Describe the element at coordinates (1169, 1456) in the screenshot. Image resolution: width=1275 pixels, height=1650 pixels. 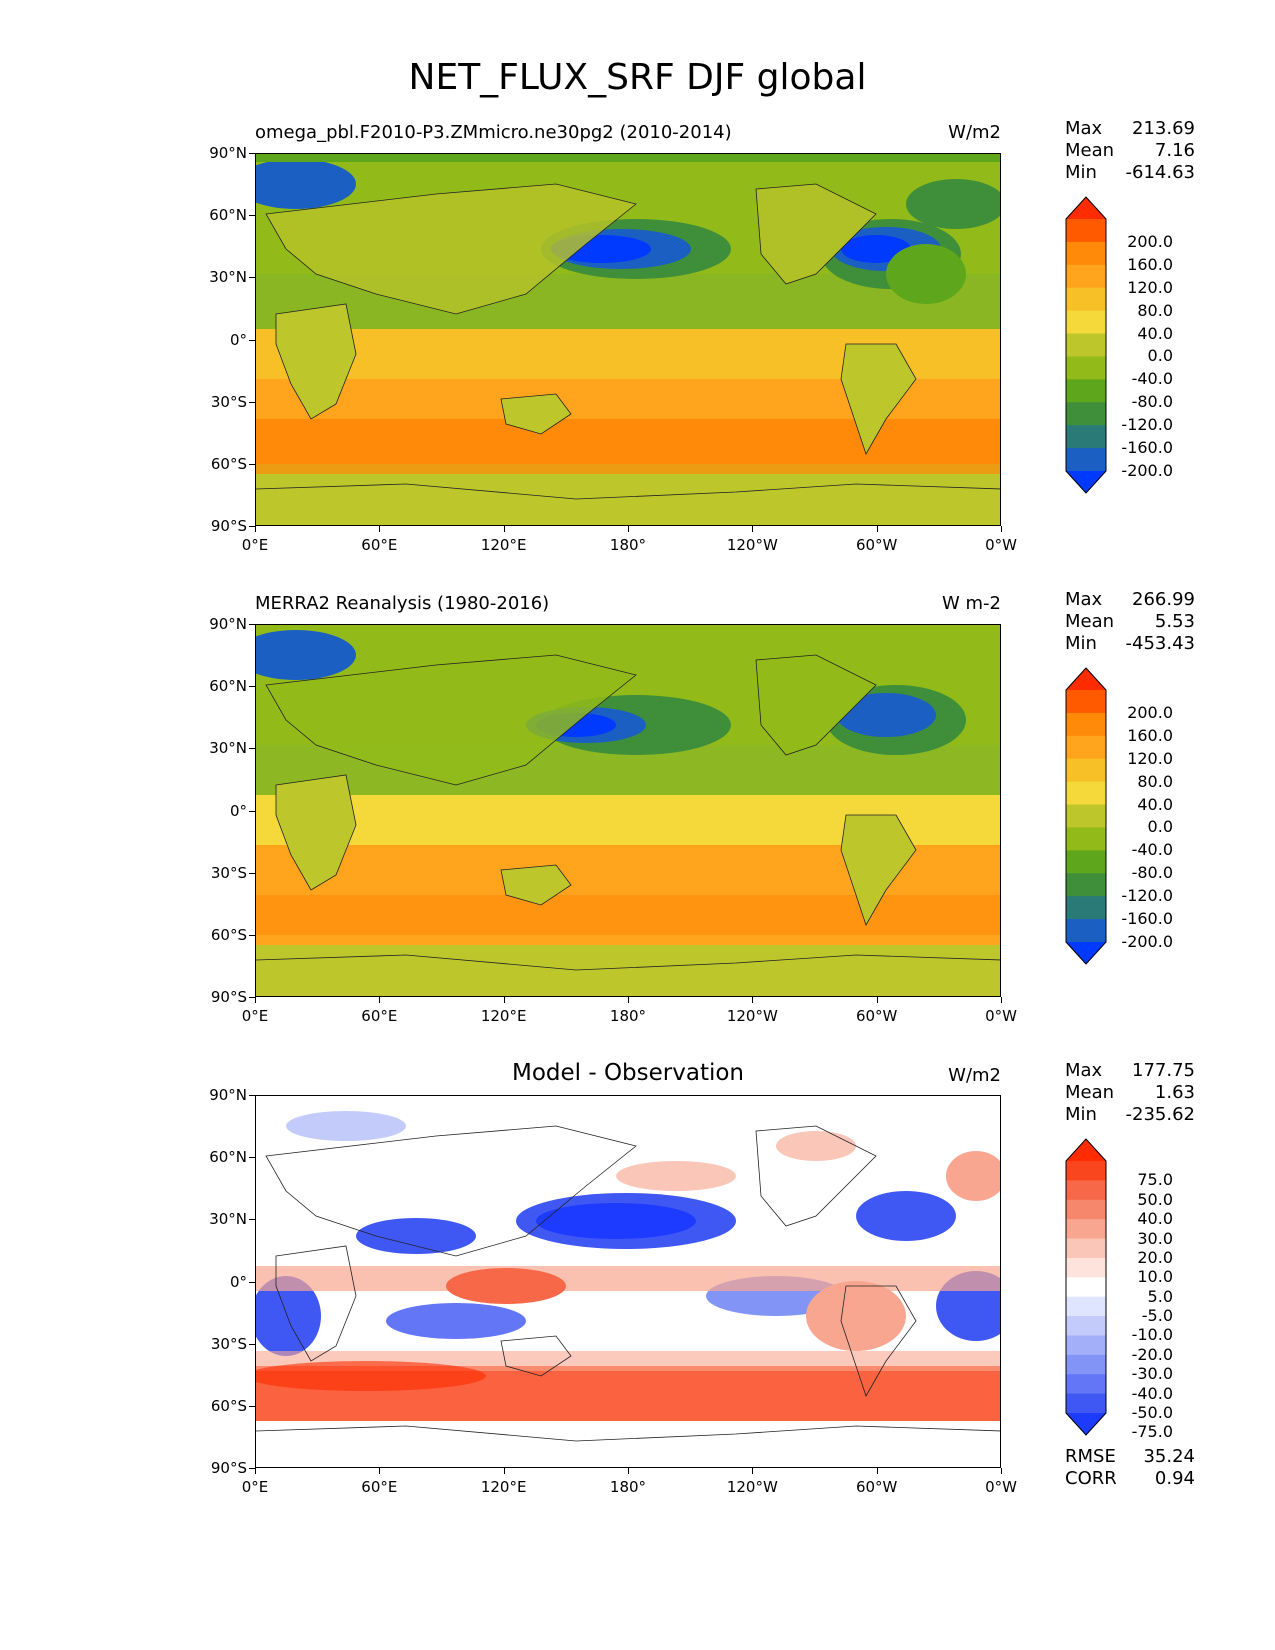
I see `stat-value: 35.24` at that location.